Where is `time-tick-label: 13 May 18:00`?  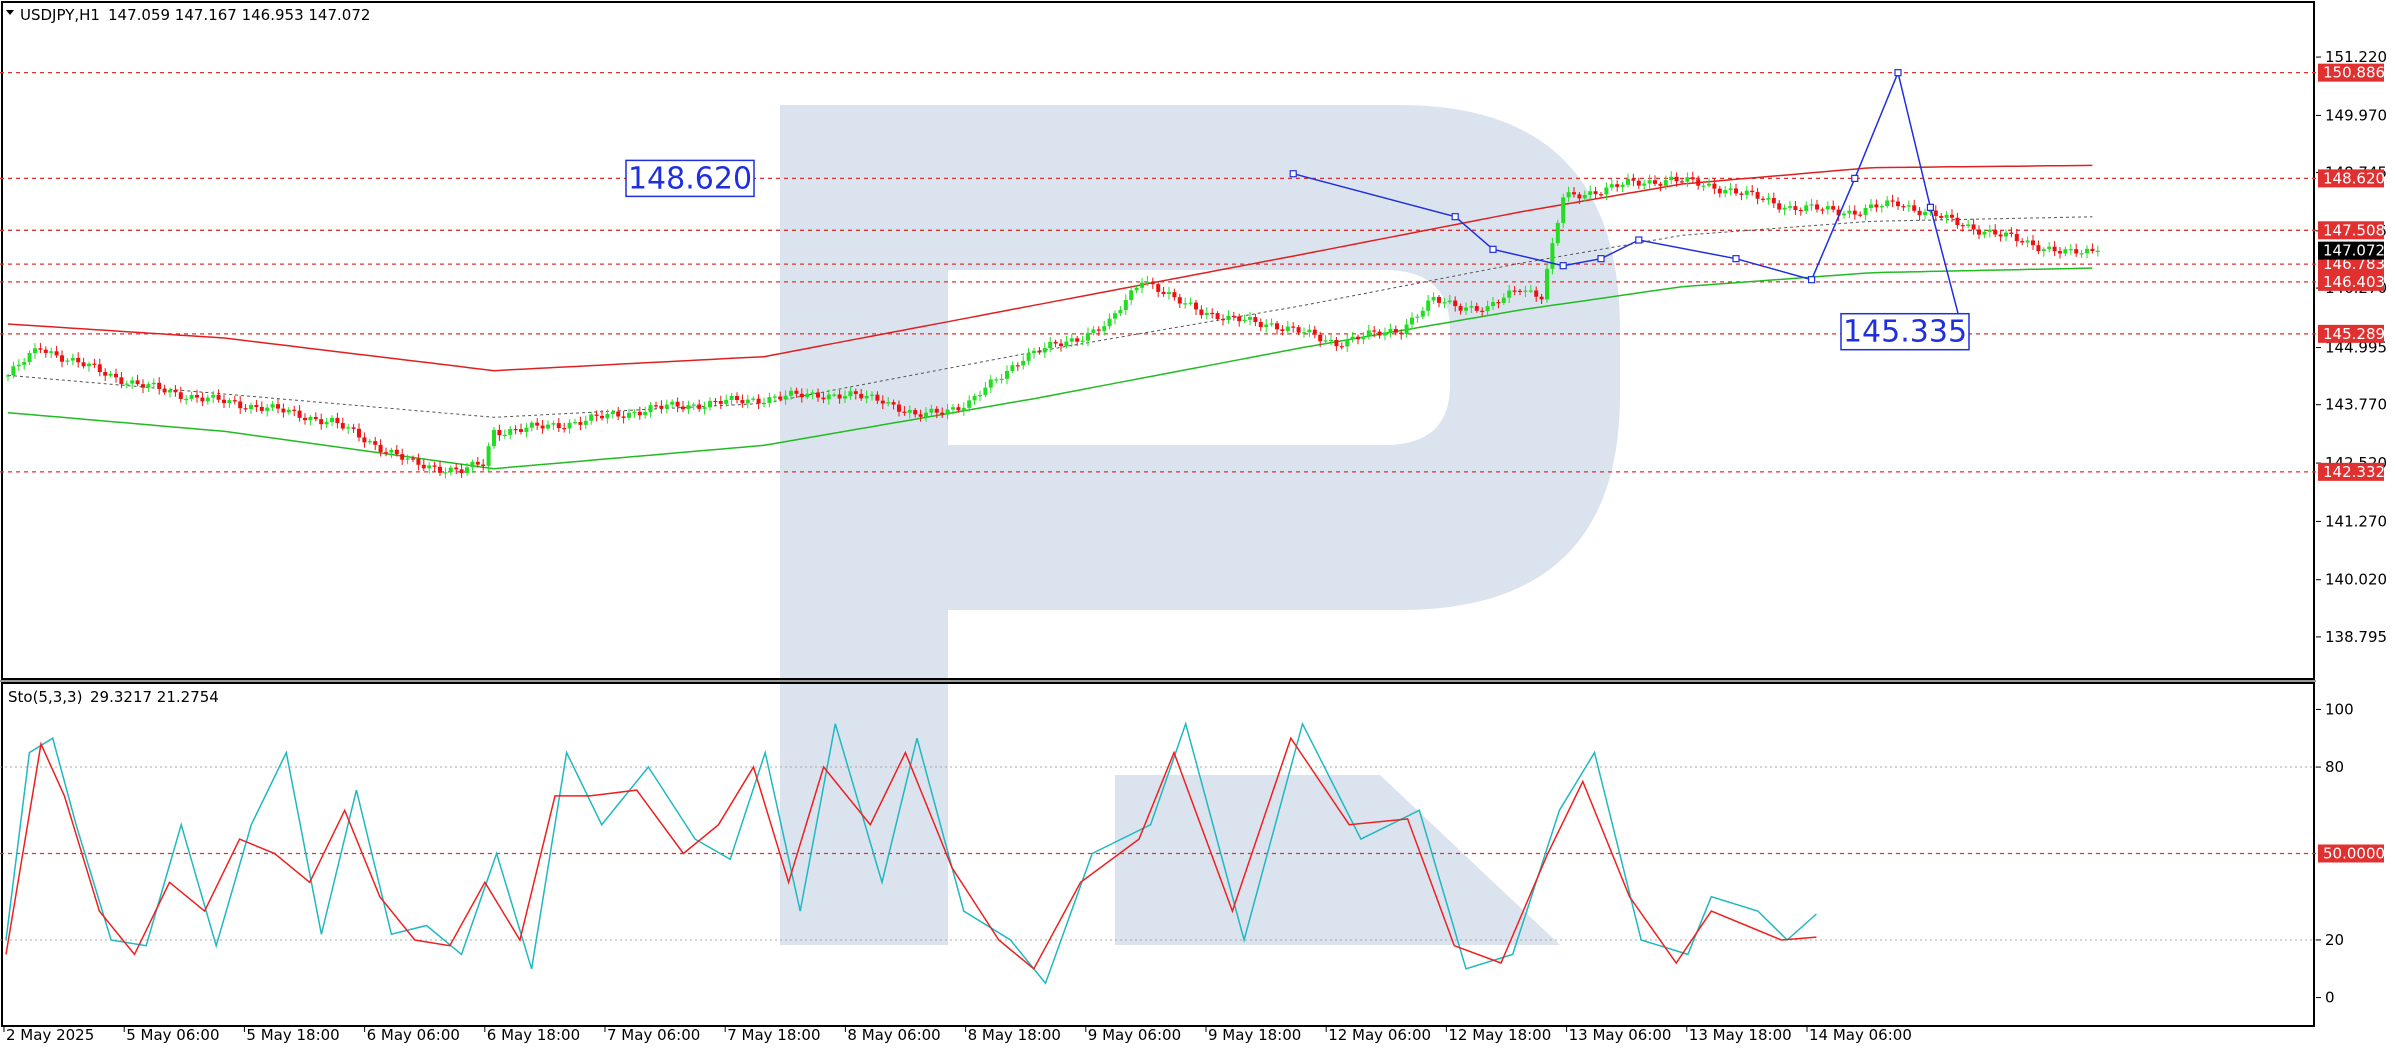 time-tick-label: 13 May 18:00 is located at coordinates (1740, 1035).